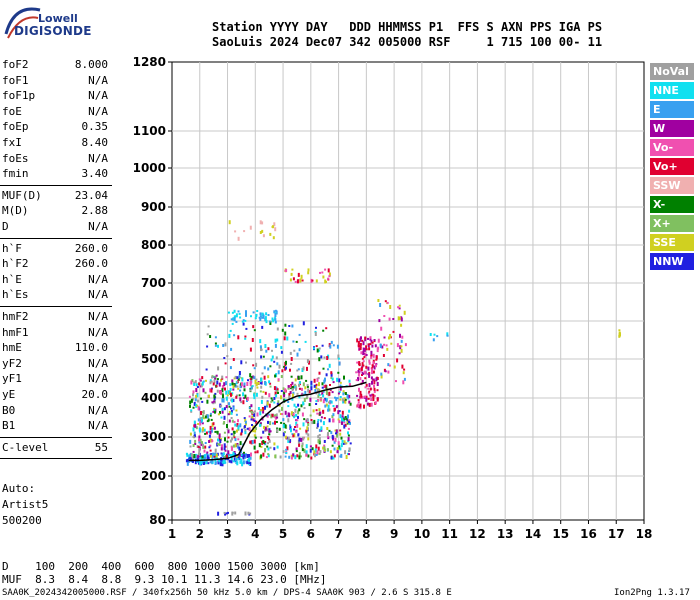 This screenshot has width=700, height=600. I want to click on x-tick-label: 13, so click(505, 534).